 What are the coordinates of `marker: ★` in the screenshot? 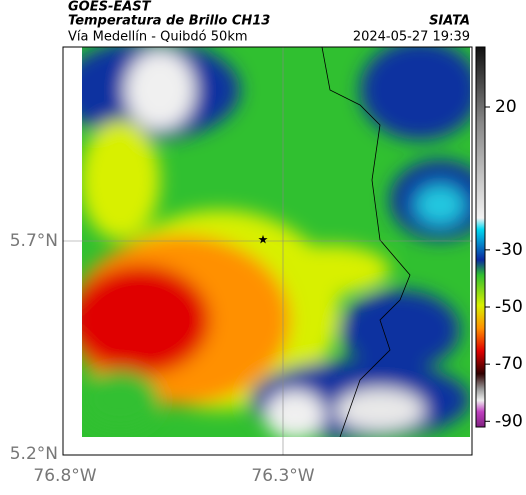 It's located at (263, 240).